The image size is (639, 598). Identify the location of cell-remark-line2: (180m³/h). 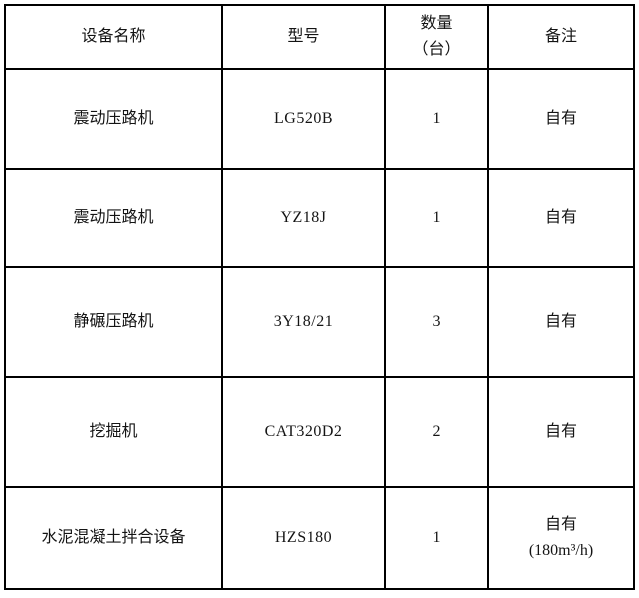
(561, 550).